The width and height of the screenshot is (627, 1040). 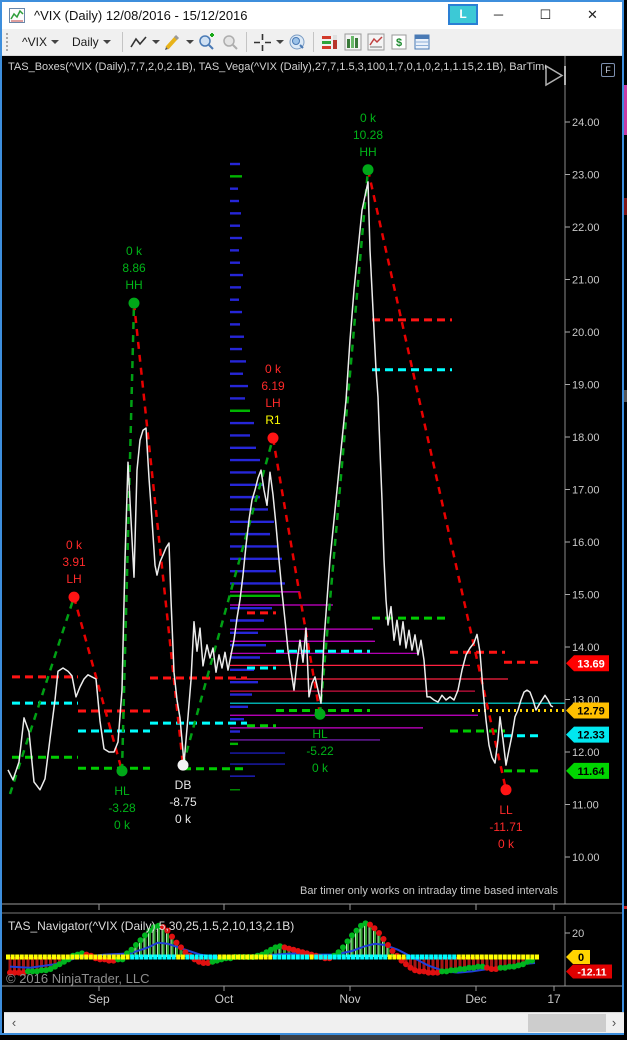 I want to click on copyright-watermark: © 2016 NinjaTrader, LLC, so click(x=78, y=978).